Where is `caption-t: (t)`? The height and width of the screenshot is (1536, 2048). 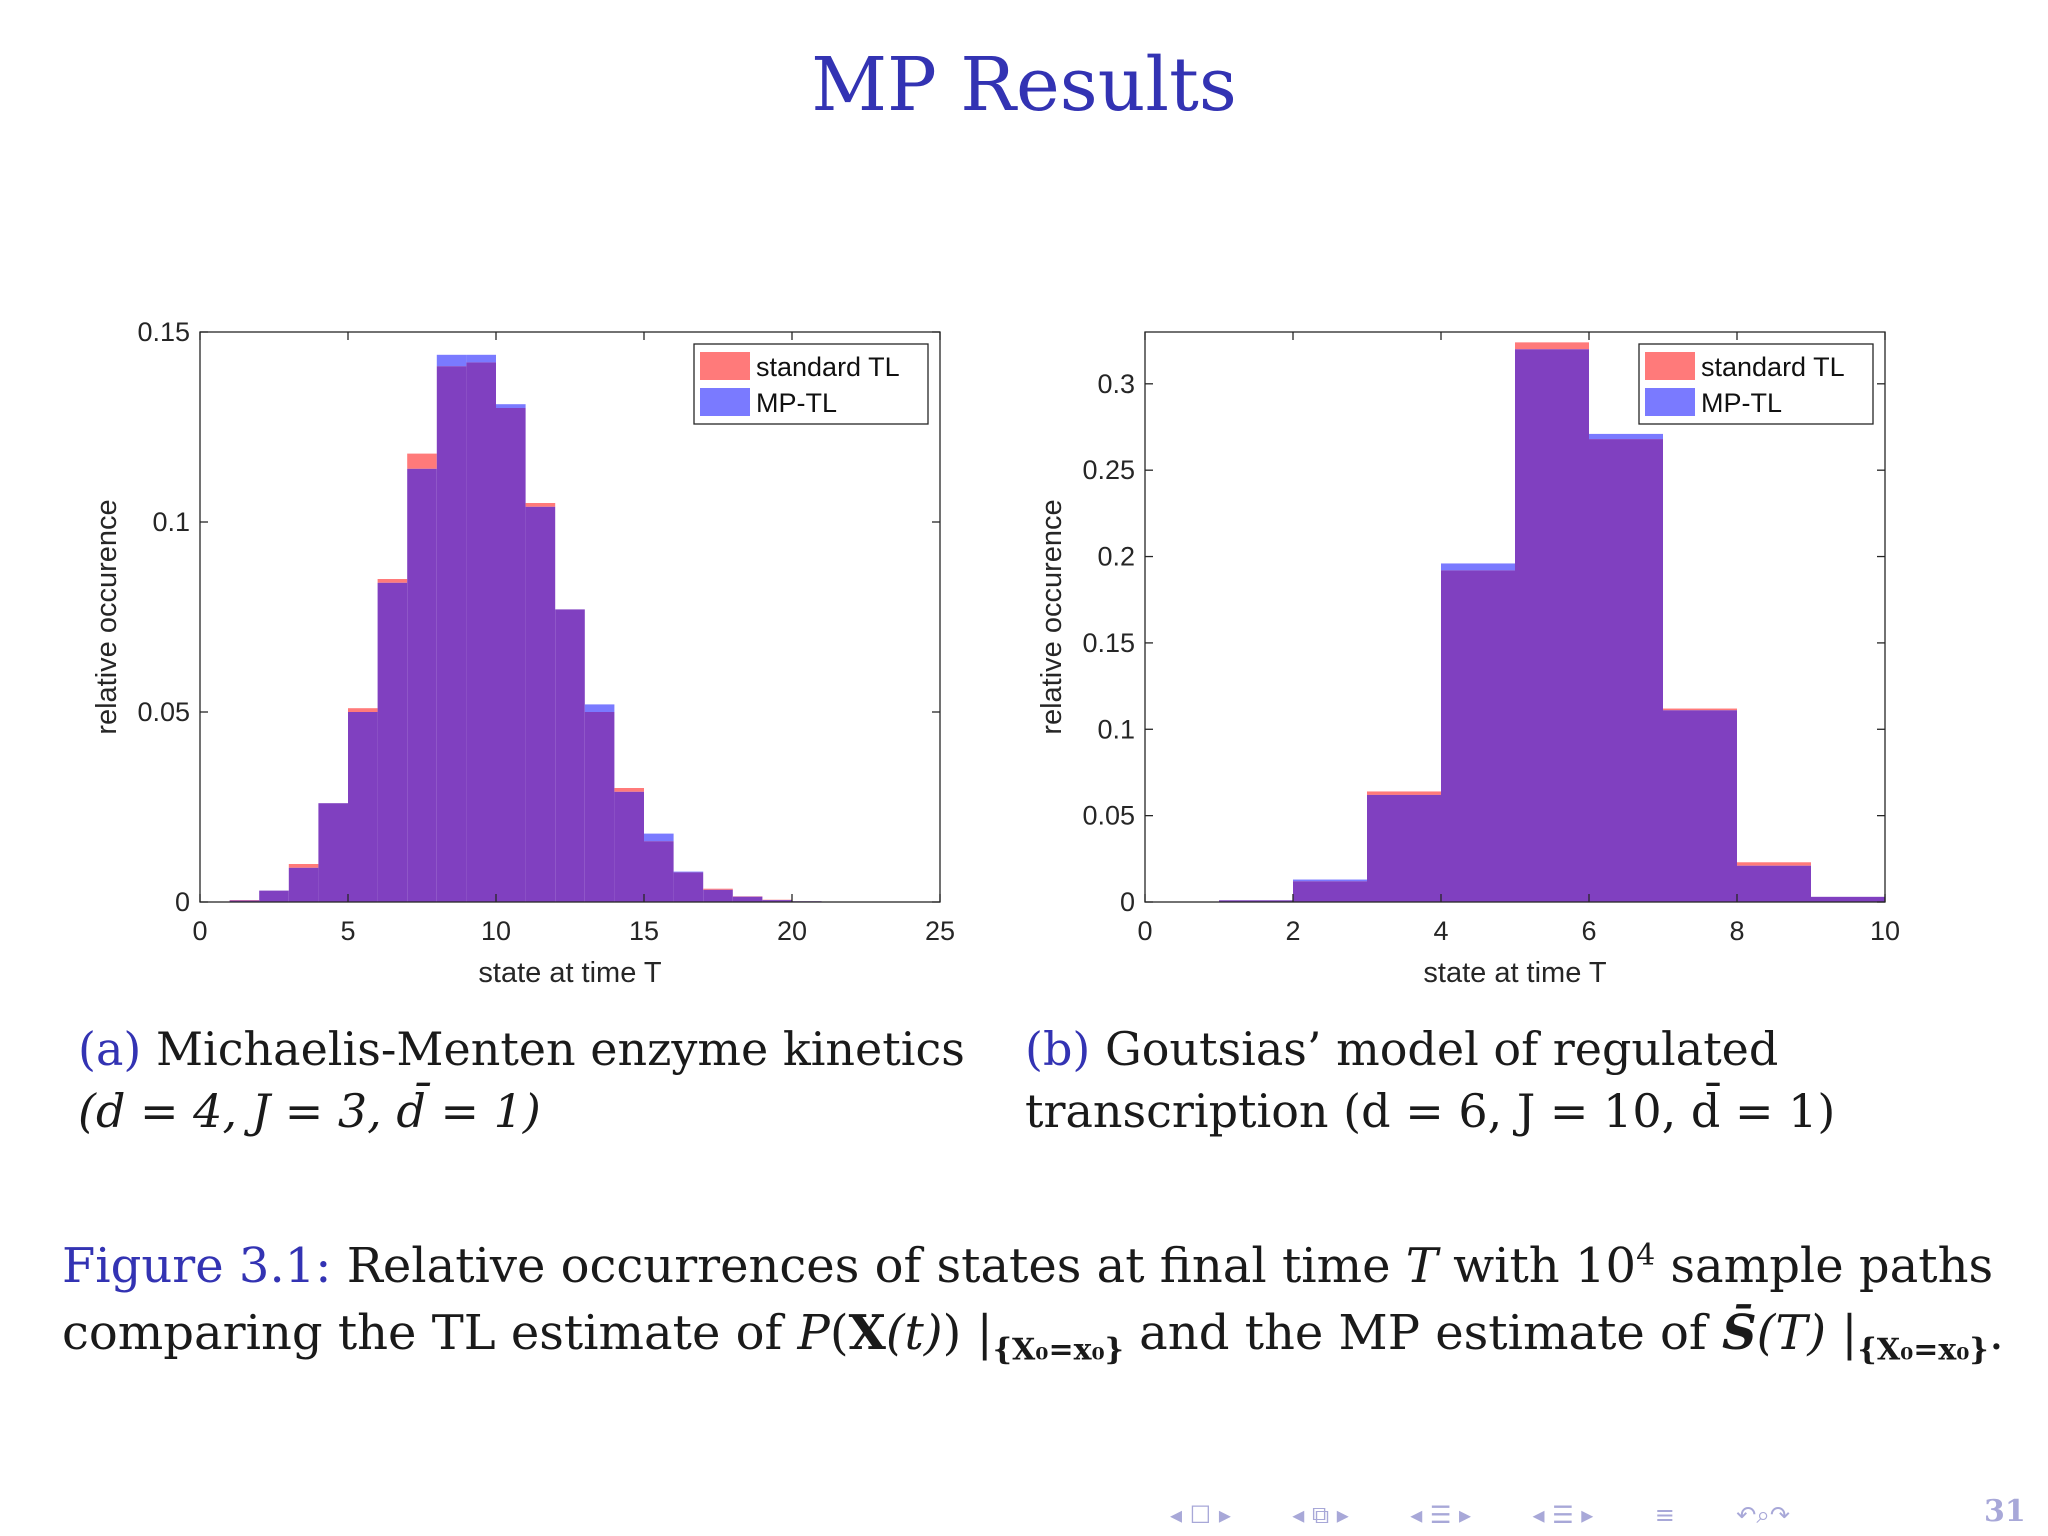
caption-t: (t) is located at coordinates (914, 1333).